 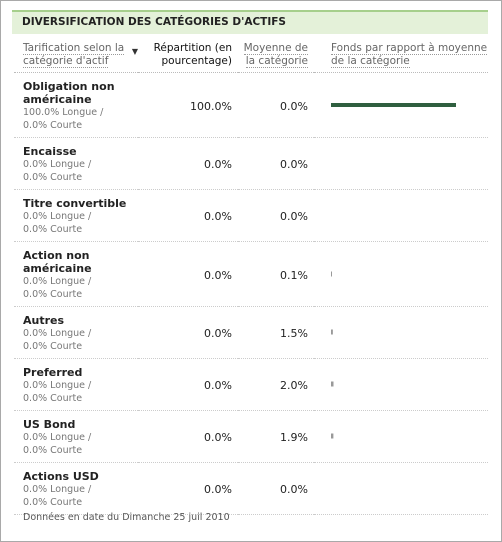 I want to click on asset-name: Preferred, so click(x=53, y=372).